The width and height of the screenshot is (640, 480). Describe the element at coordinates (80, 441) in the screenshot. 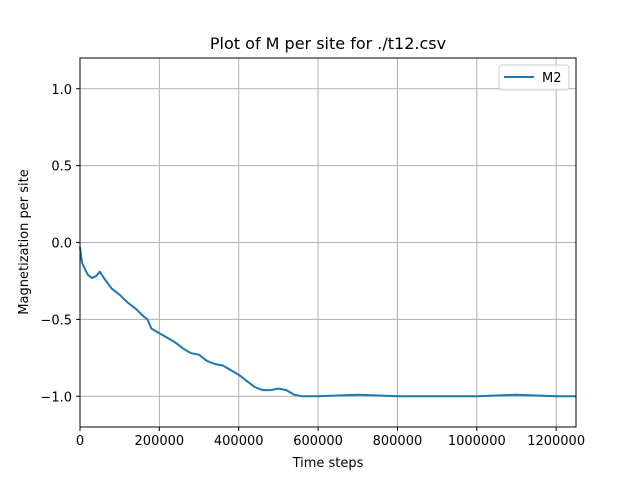

I see `x-tick-label: 0` at that location.